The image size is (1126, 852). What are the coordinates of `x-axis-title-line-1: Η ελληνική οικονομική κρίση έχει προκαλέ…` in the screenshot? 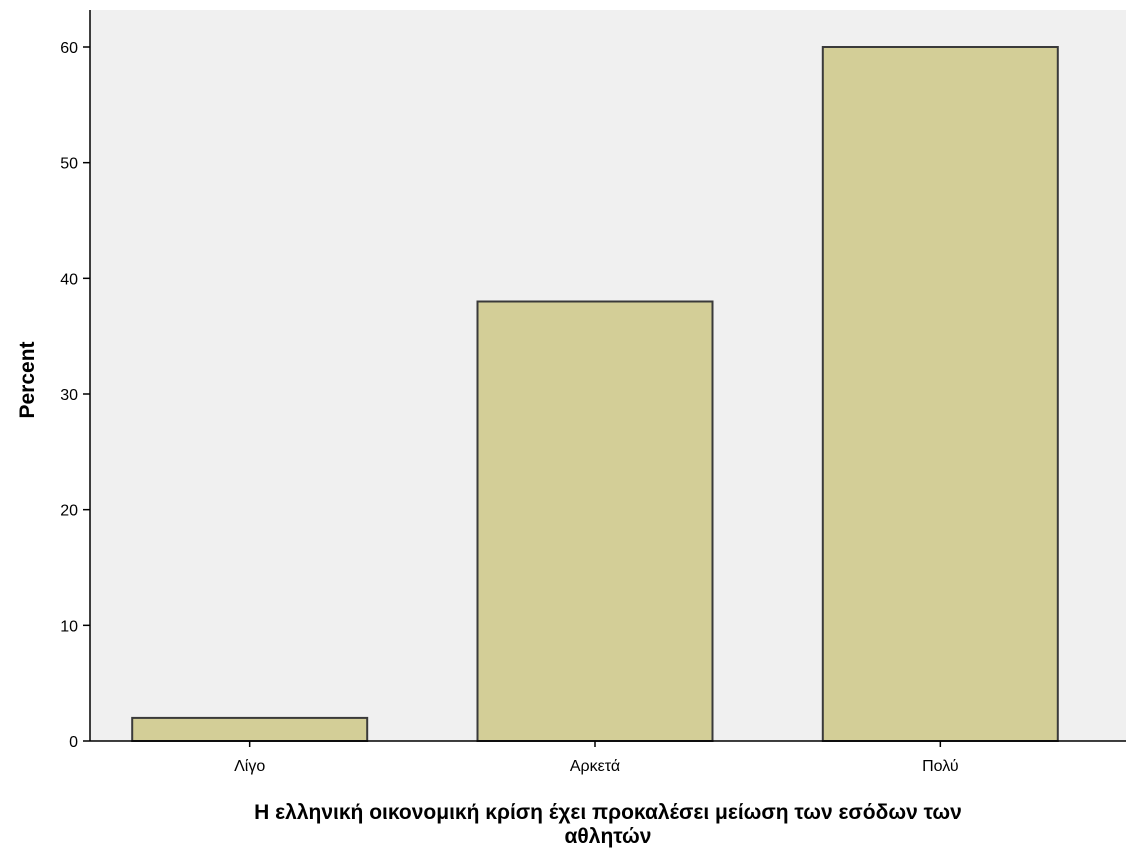 It's located at (608, 812).